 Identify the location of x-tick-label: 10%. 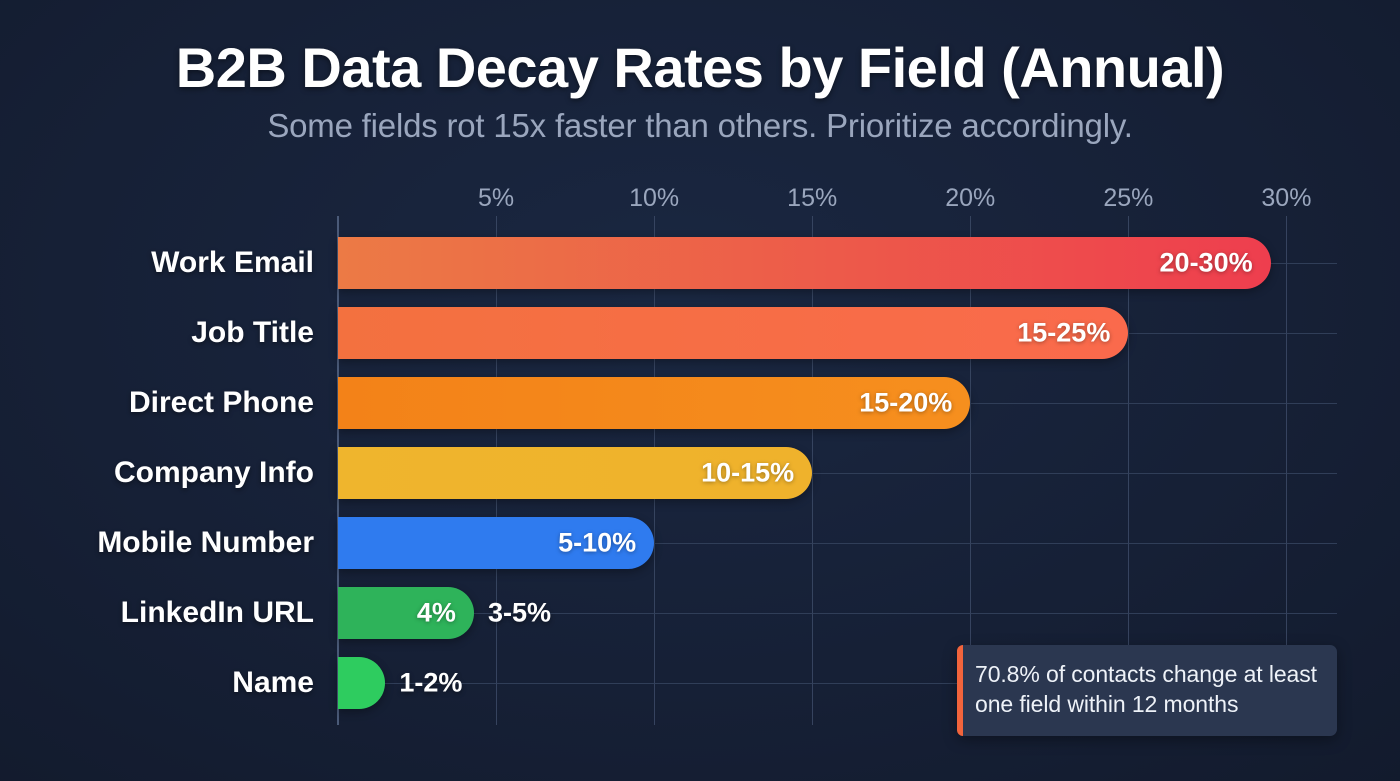
(654, 198).